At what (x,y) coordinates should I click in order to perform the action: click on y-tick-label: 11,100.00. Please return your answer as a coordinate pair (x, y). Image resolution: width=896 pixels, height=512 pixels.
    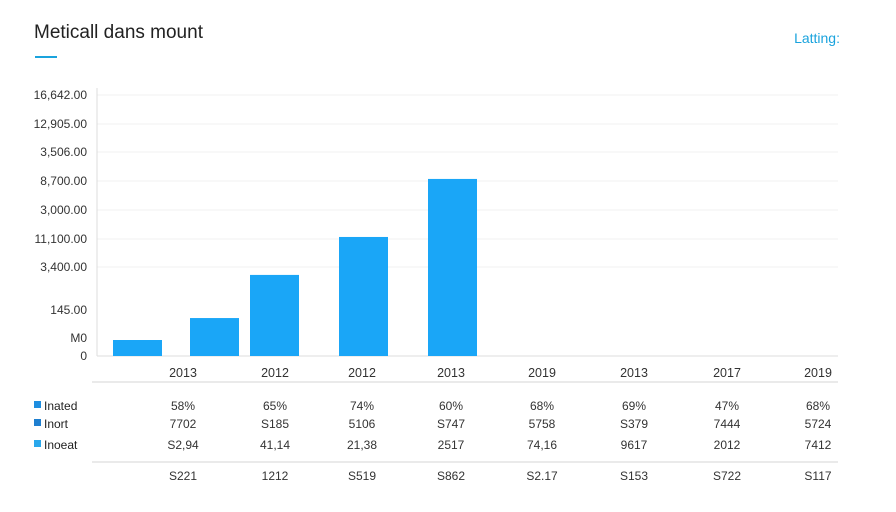
    Looking at the image, I should click on (61, 239).